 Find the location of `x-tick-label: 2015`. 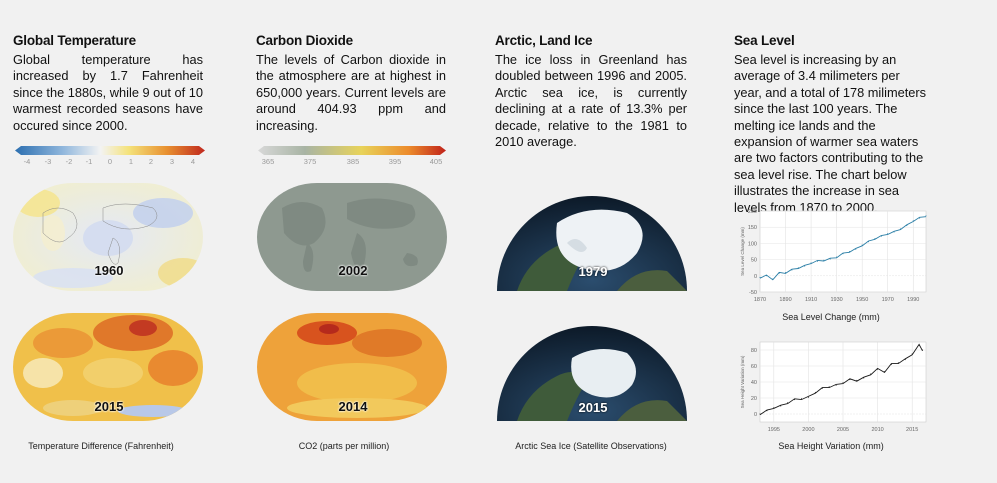

x-tick-label: 2015 is located at coordinates (912, 430).